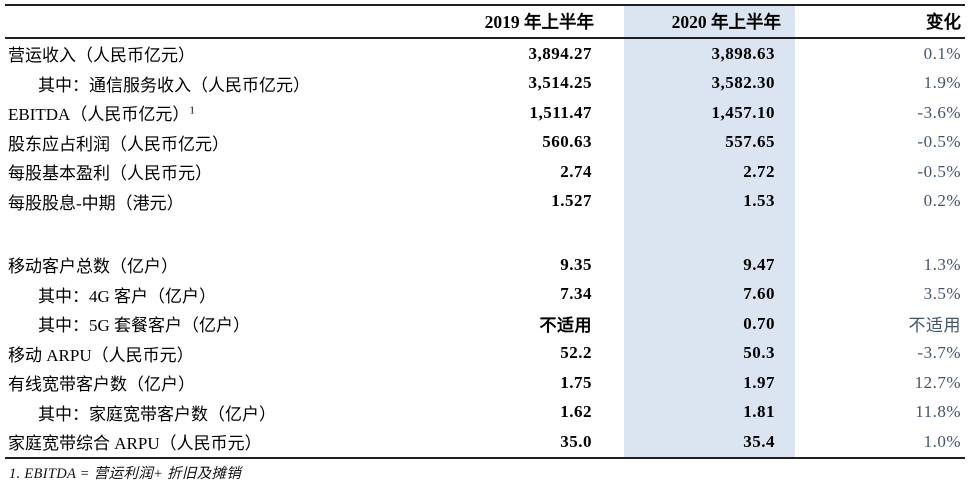  What do you see at coordinates (485, 353) in the screenshot?
I see `table-row: 移动 ARPU（人民币元） 52.2 50.3 -3.7%` at bounding box center [485, 353].